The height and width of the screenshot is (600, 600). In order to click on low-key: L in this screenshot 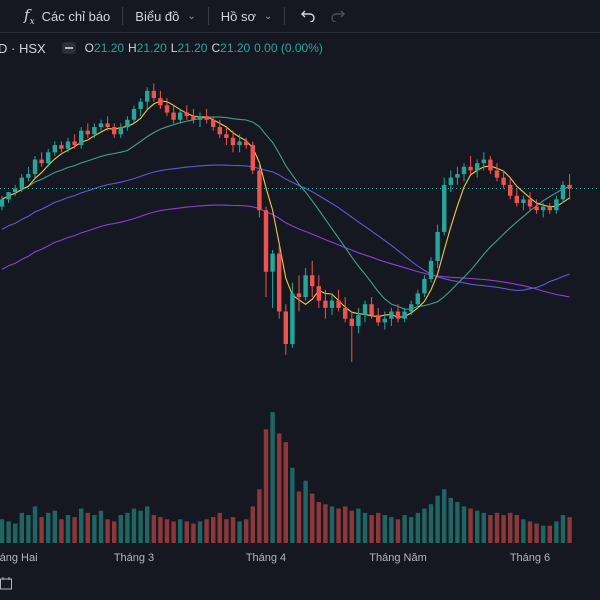, I will do `click(174, 48)`.